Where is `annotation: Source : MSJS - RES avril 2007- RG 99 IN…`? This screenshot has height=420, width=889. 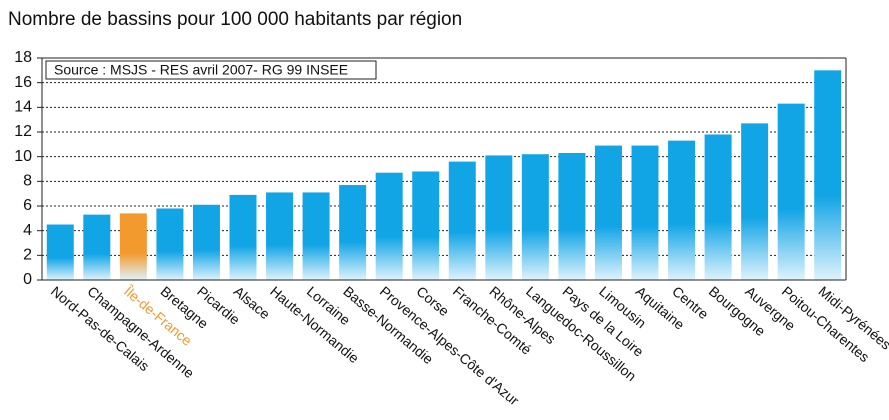 annotation: Source : MSJS - RES avril 2007- RG 99 IN… is located at coordinates (201, 70).